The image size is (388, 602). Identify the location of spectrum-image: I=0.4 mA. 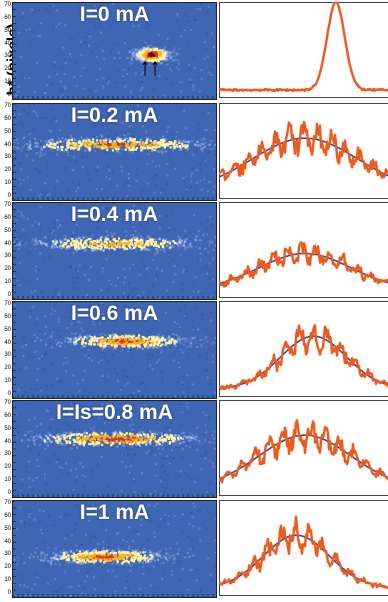
(114, 251).